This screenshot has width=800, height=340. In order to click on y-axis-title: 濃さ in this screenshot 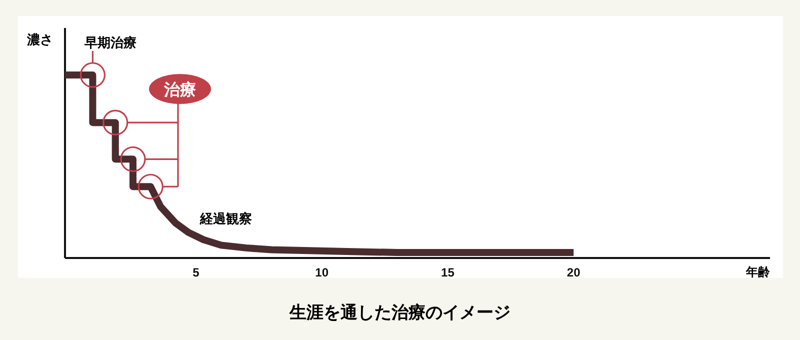, I will do `click(39, 40)`.